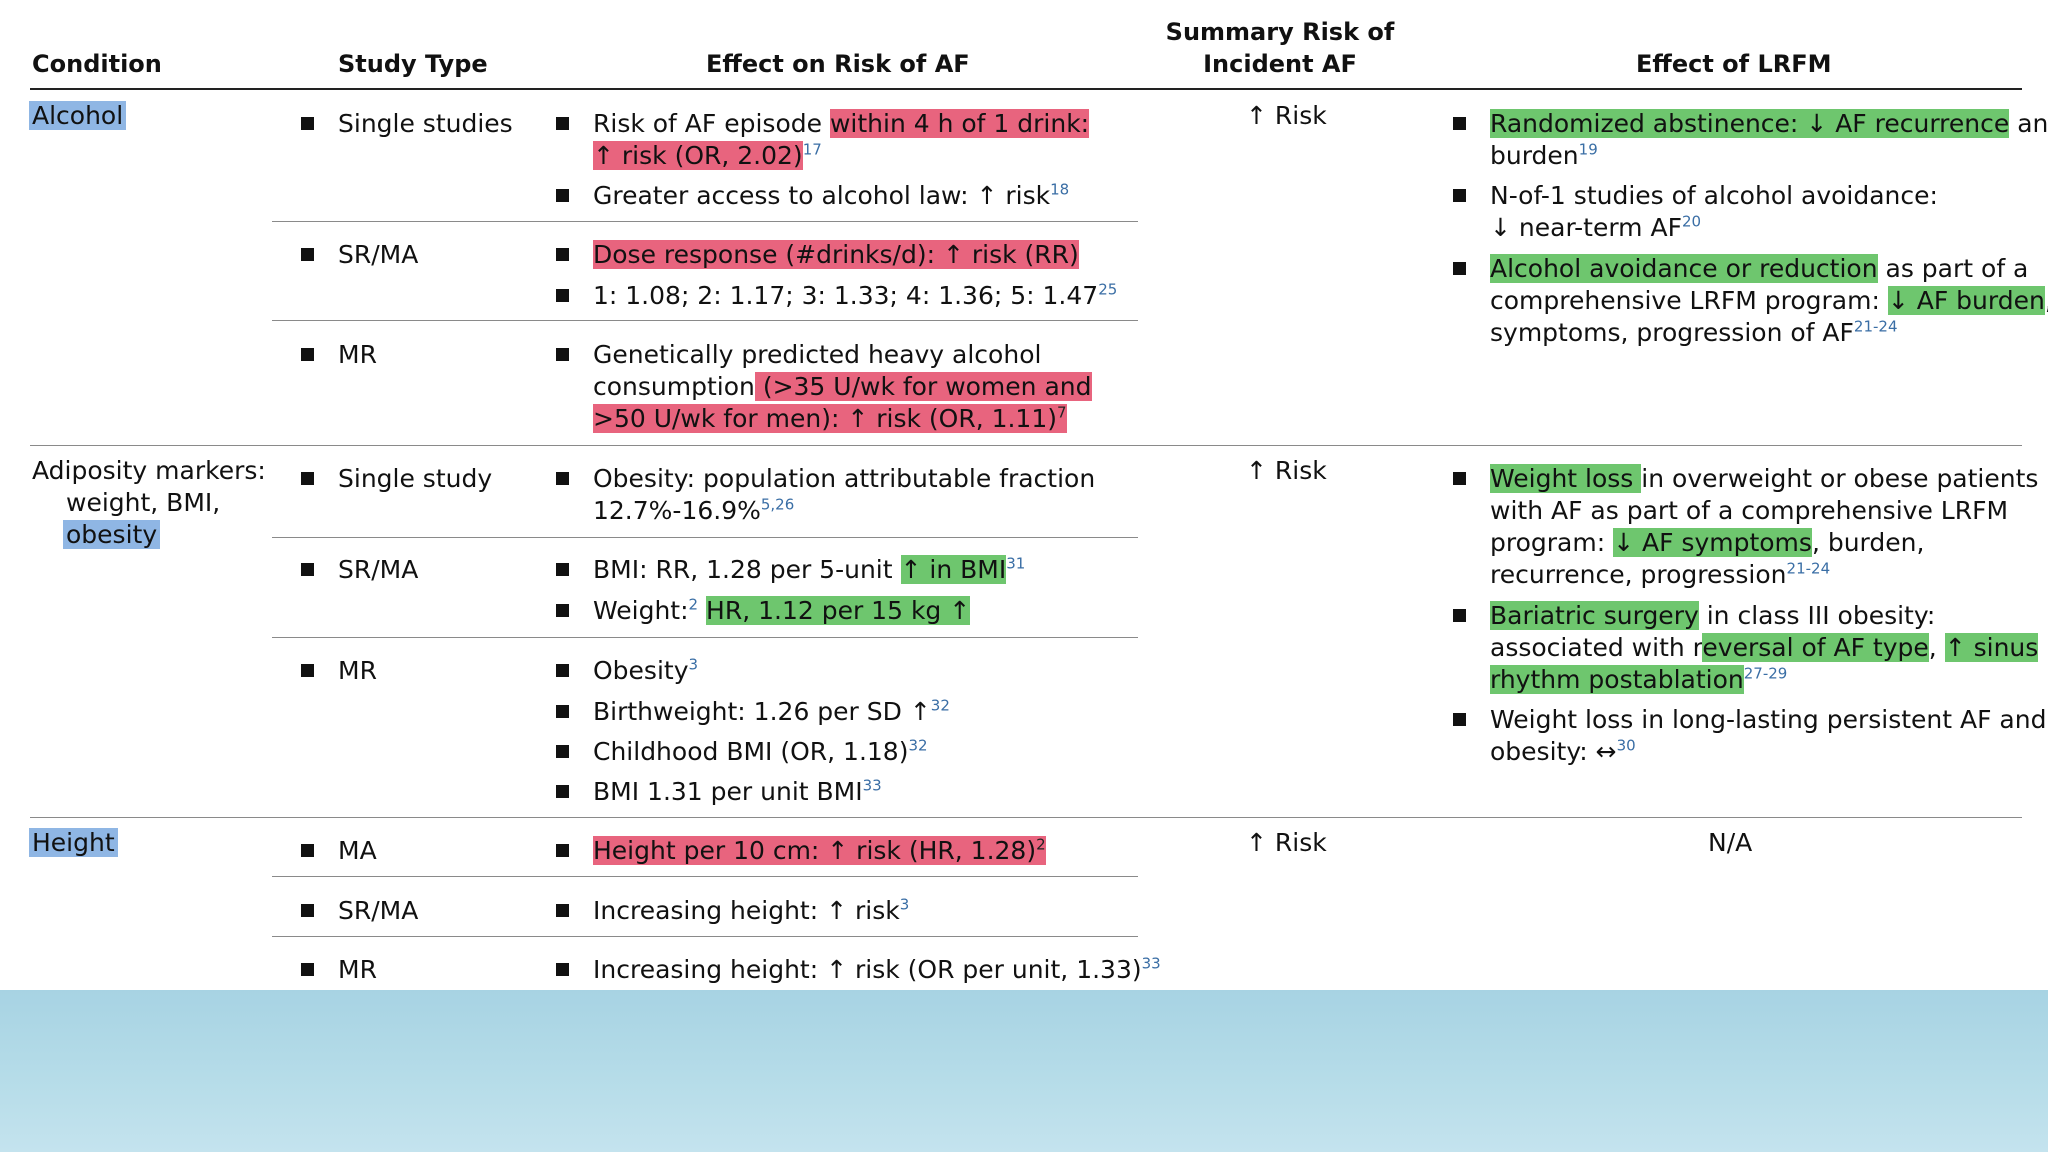 This screenshot has height=1152, width=2048. What do you see at coordinates (674, 386) in the screenshot?
I see `text: consumption` at bounding box center [674, 386].